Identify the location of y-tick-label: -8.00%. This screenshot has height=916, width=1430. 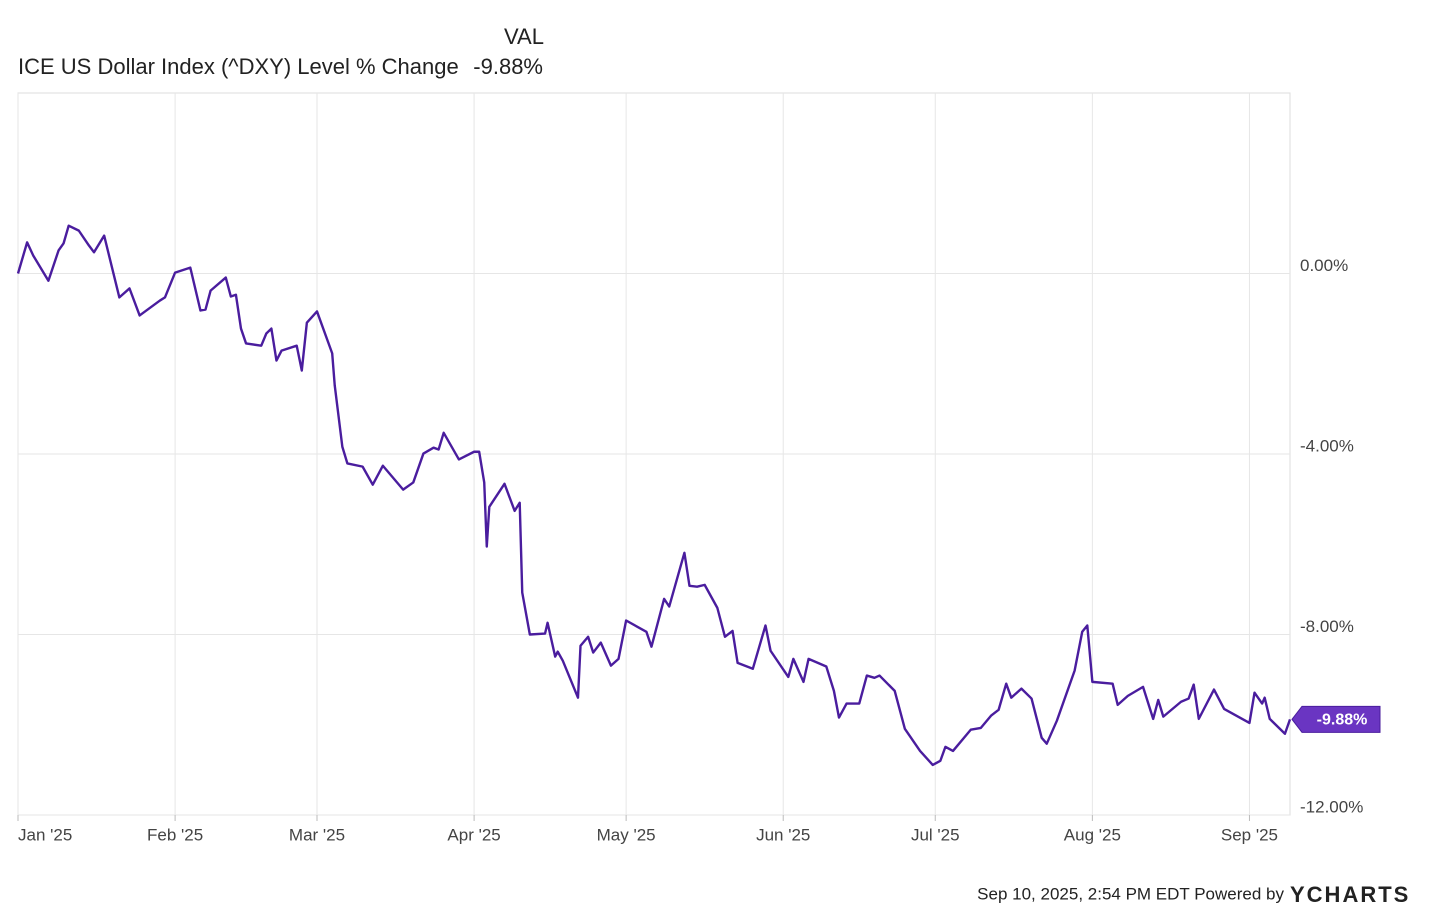
(1327, 626).